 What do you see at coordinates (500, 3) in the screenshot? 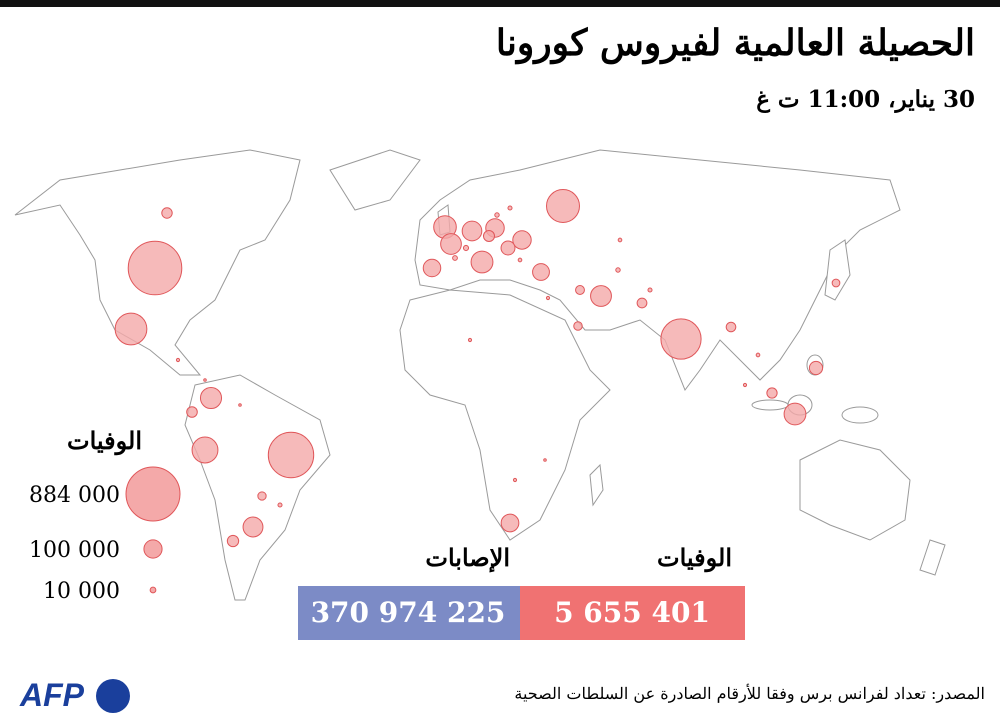
I see `top-bar` at bounding box center [500, 3].